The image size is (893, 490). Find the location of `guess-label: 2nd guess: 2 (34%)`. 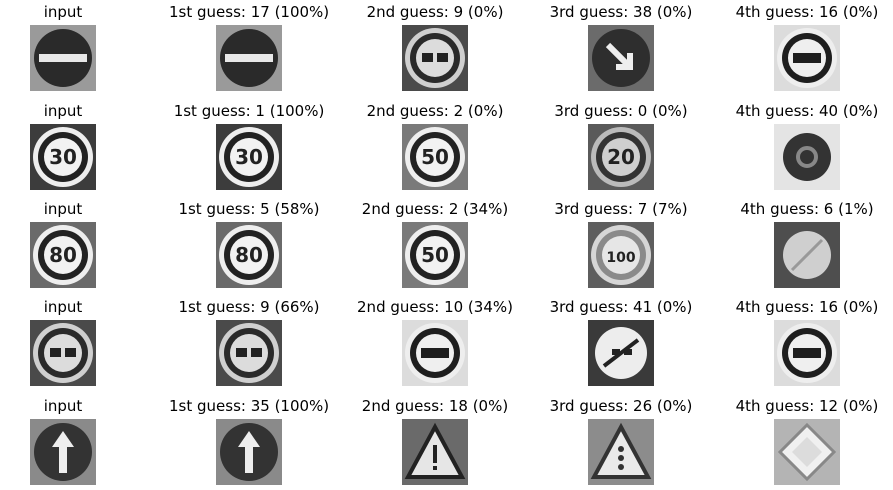

guess-label: 2nd guess: 2 (34%) is located at coordinates (435, 209).